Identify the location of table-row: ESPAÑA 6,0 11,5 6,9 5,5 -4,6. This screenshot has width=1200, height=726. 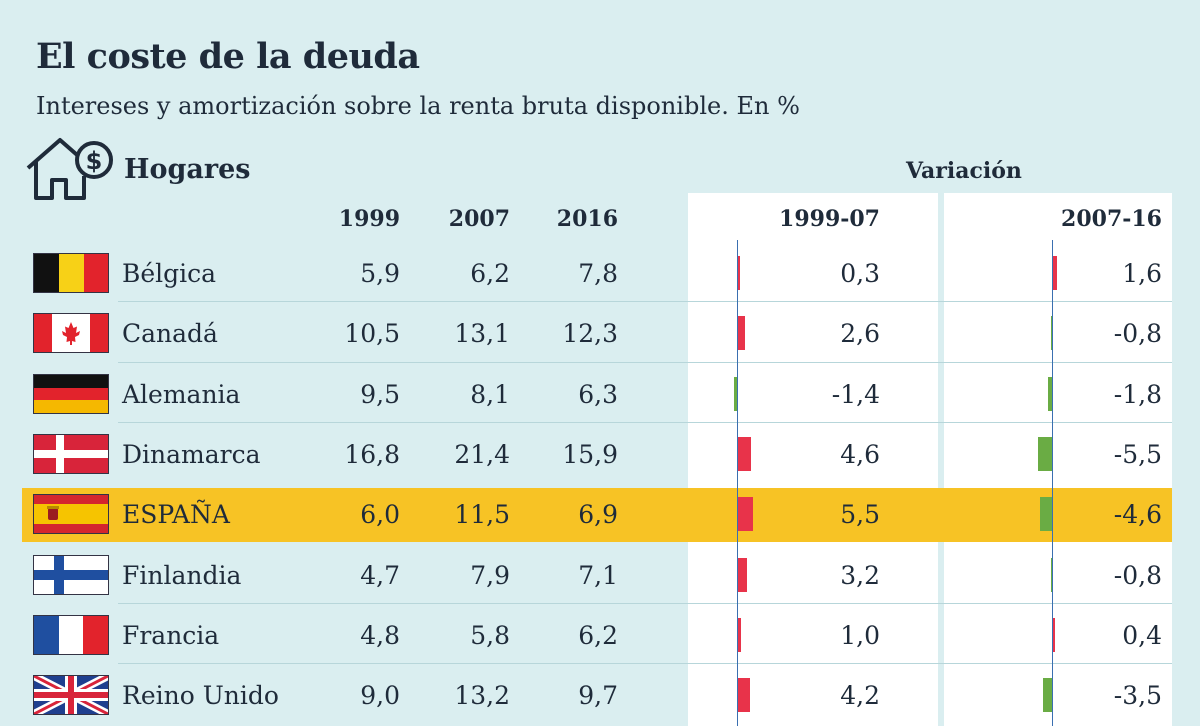
(600, 512).